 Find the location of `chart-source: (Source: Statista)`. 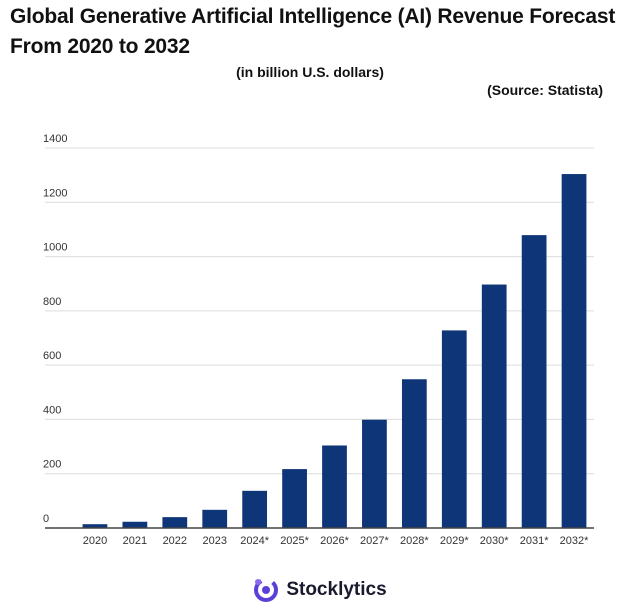

chart-source: (Source: Statista) is located at coordinates (545, 90).